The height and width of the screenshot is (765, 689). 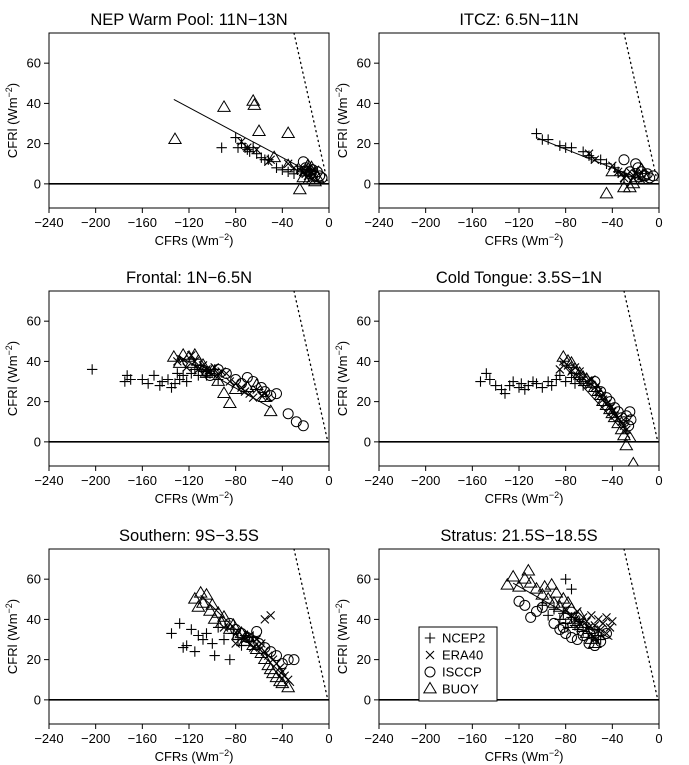 I want to click on x-tick-label: −40, so click(x=612, y=222).